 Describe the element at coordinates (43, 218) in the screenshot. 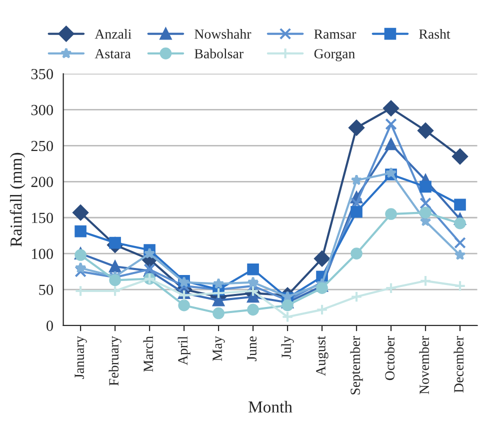

I see `y-tick-label: 150` at that location.